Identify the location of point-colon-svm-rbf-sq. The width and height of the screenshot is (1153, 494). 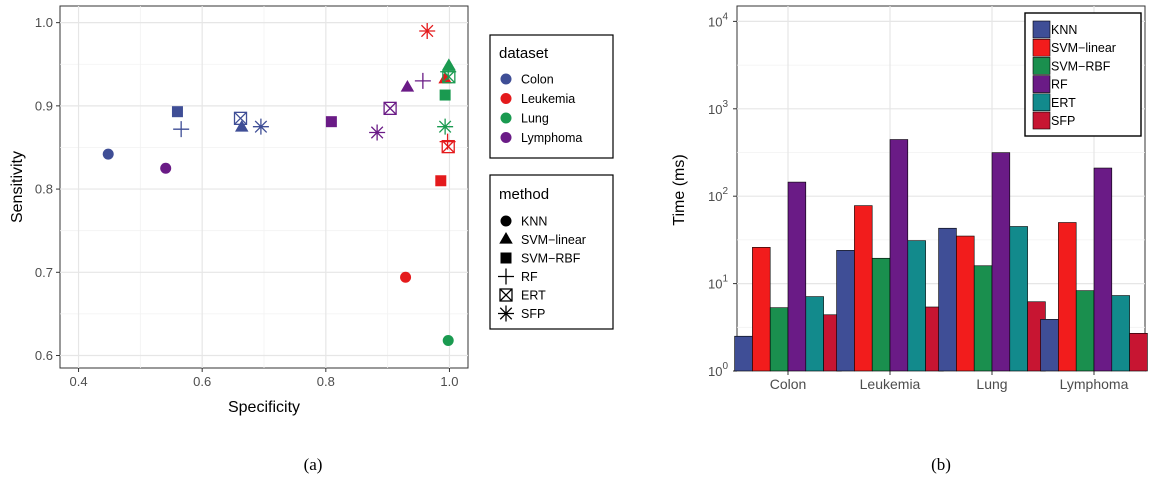
(177, 112).